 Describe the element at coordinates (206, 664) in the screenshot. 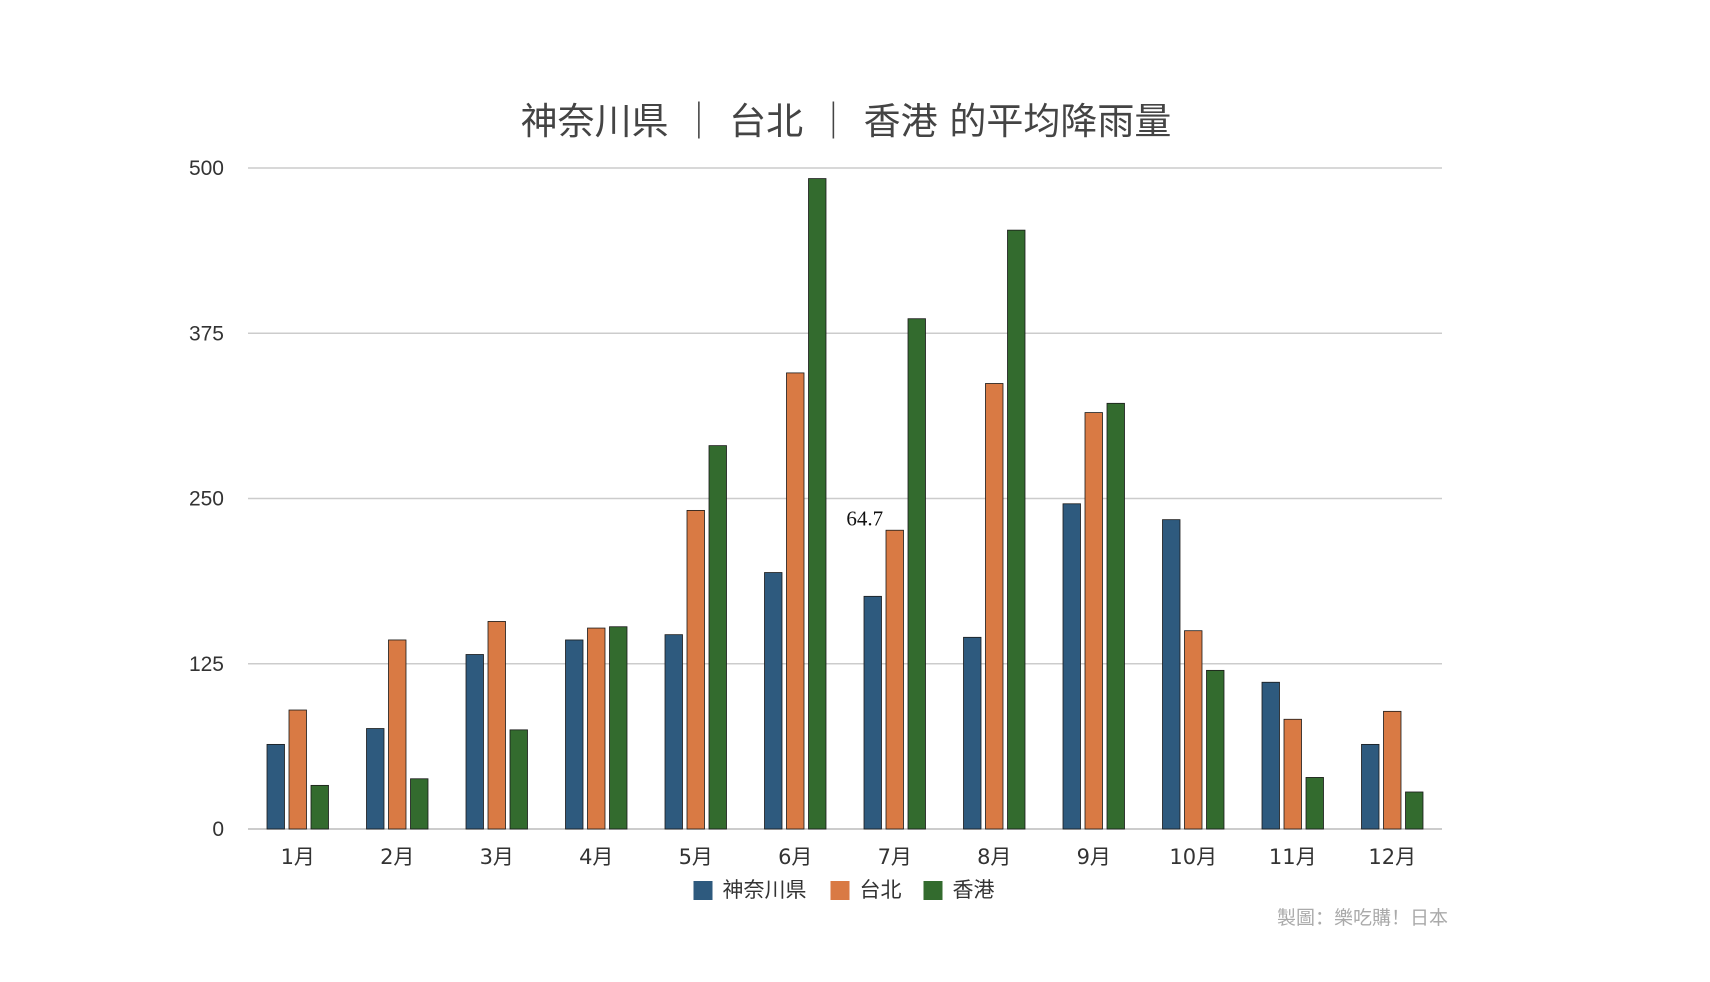

I see `y-tick-label: 125` at that location.